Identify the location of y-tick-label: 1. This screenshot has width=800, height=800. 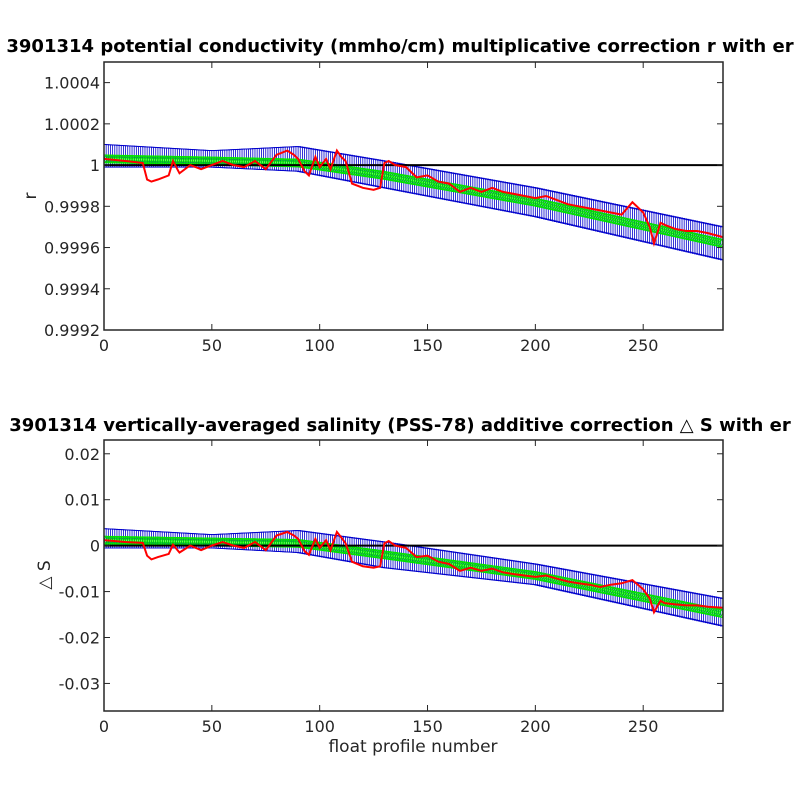
(95, 165).